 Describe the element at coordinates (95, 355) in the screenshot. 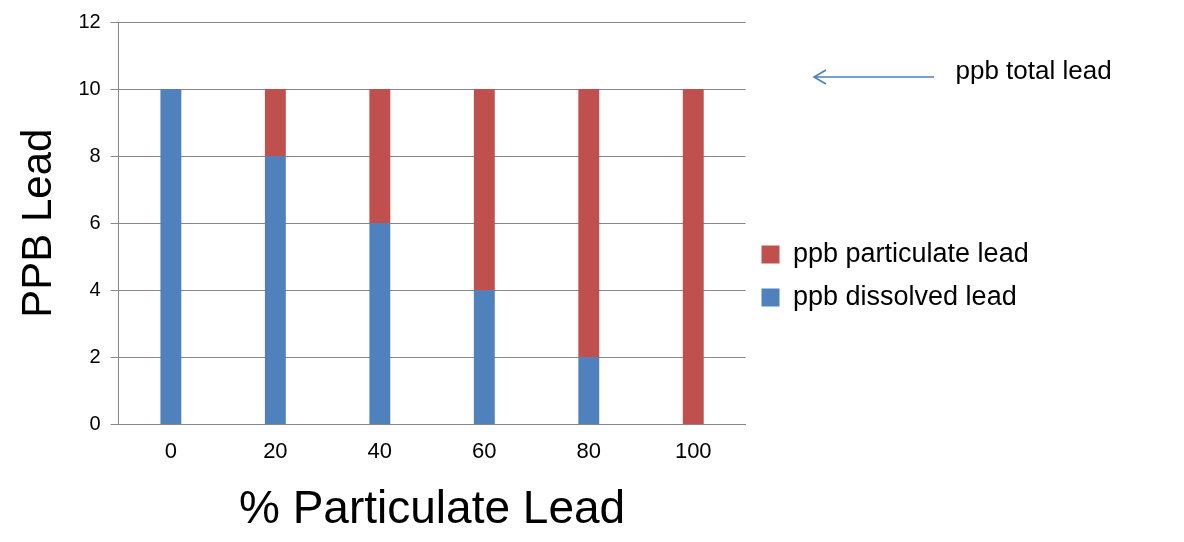

I see `y-tick-label: 2` at that location.